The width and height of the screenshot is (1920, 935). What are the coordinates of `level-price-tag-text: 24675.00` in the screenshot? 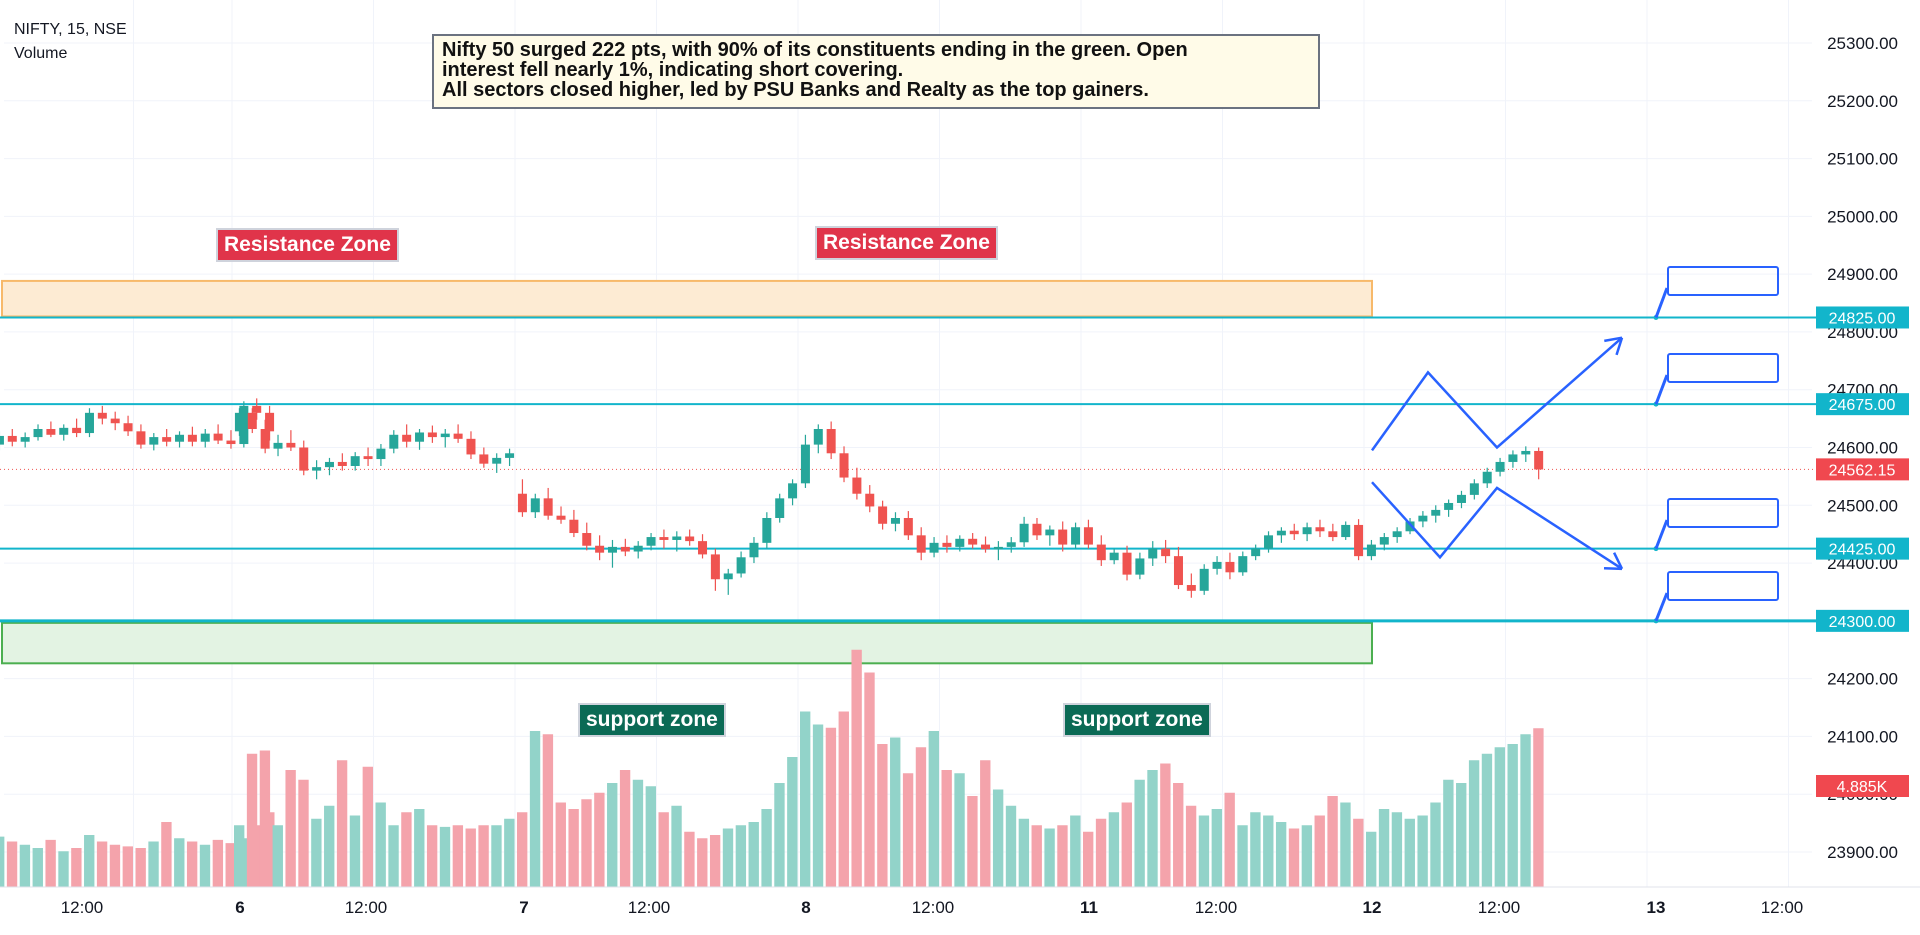 It's located at (1862, 405).